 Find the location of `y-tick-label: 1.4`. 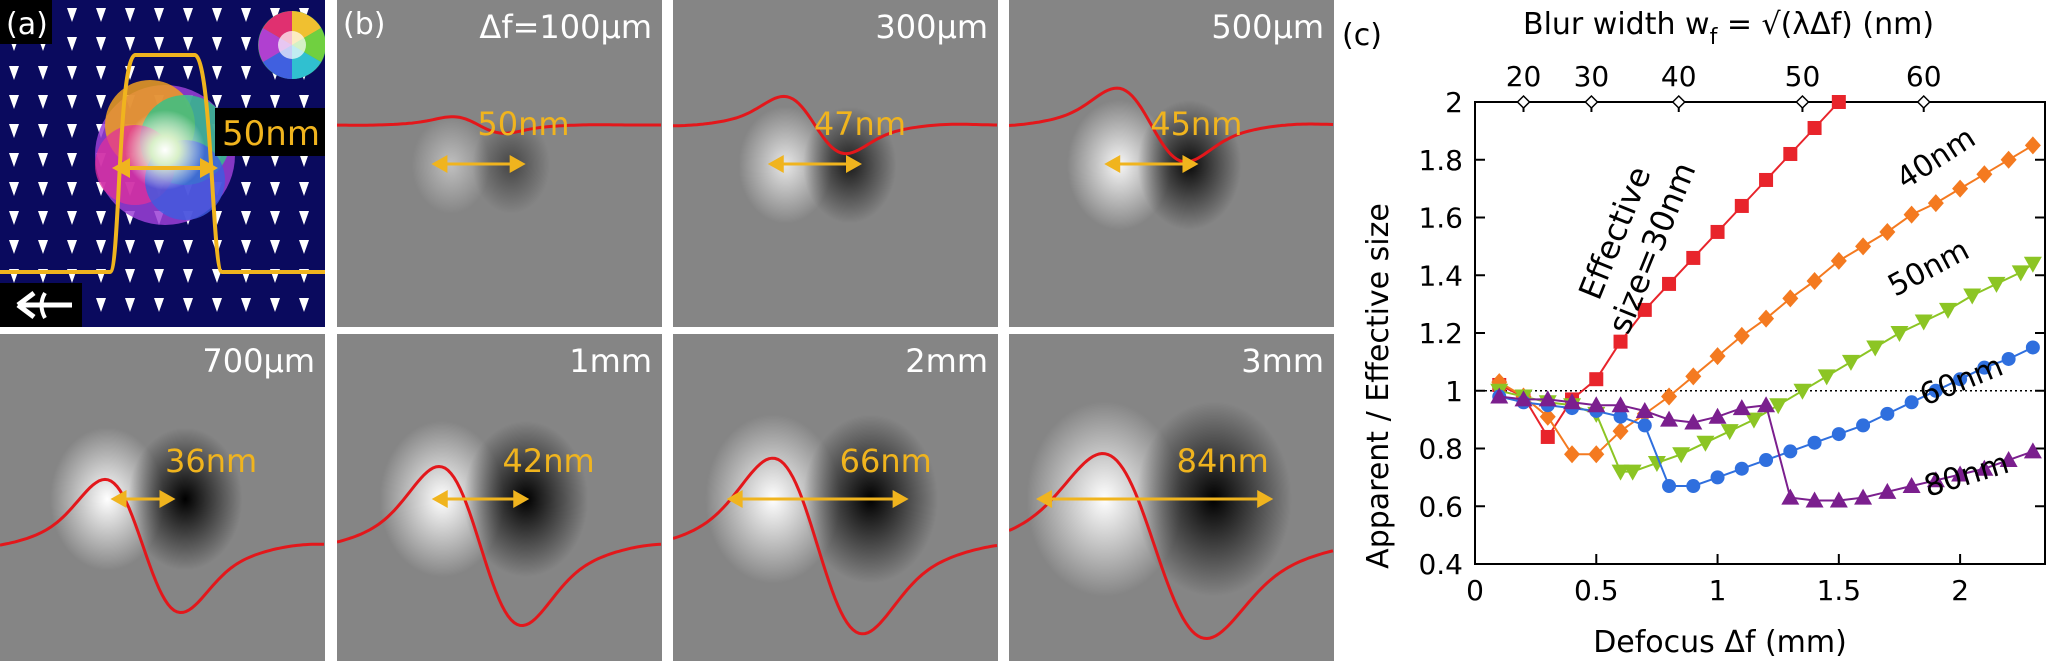

y-tick-label: 1.4 is located at coordinates (1440, 275).